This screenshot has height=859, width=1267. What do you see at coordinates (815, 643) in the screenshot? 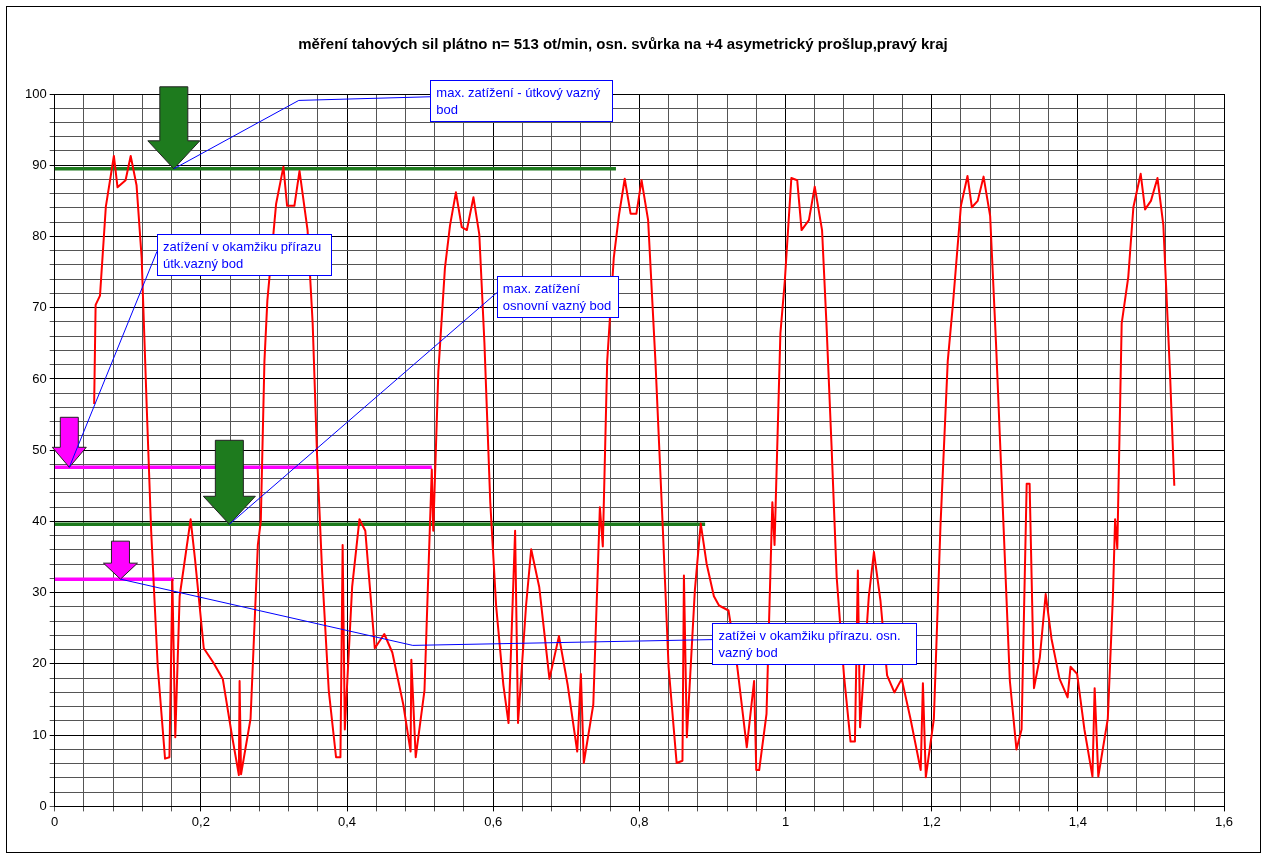
I see `annotation: zatížei v okamžiku přírazu. osn. vazný bod` at bounding box center [815, 643].